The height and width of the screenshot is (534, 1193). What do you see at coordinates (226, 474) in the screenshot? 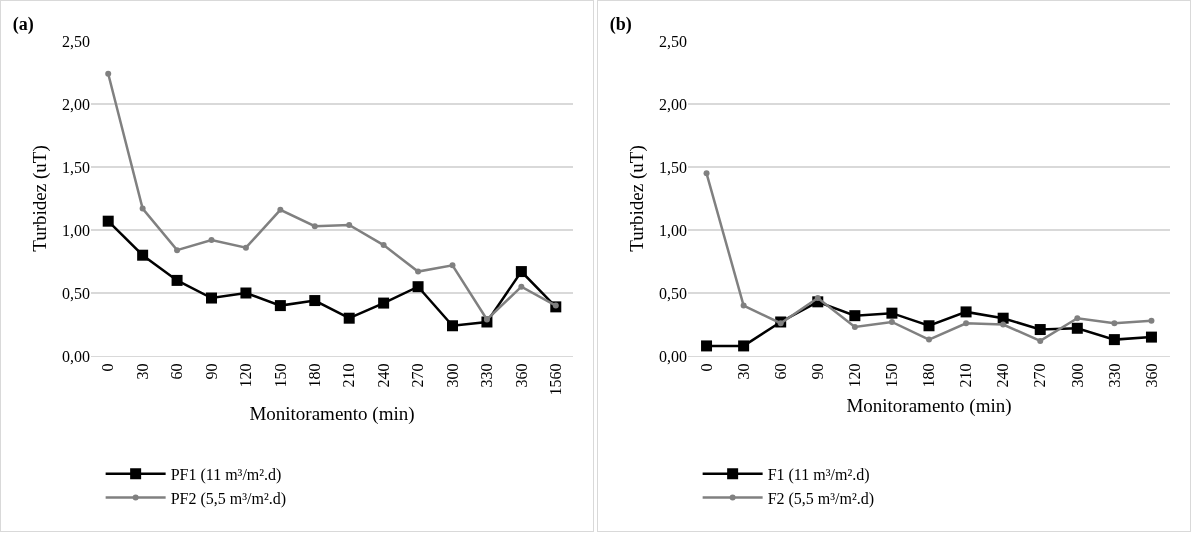
I see `legend-label: PF1 (11 m³/m².d)` at bounding box center [226, 474].